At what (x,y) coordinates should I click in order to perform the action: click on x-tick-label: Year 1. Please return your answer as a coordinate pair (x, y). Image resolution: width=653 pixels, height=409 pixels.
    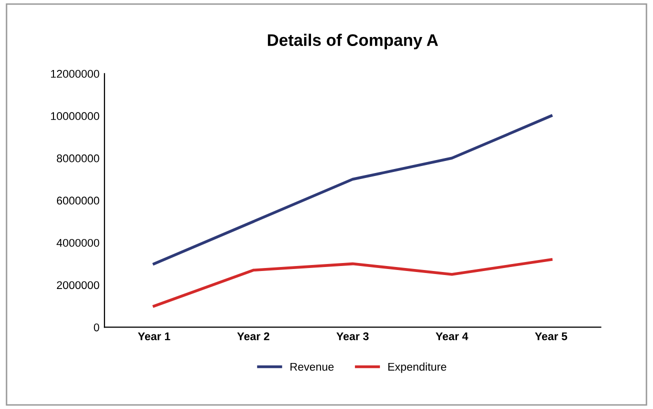
    Looking at the image, I should click on (154, 336).